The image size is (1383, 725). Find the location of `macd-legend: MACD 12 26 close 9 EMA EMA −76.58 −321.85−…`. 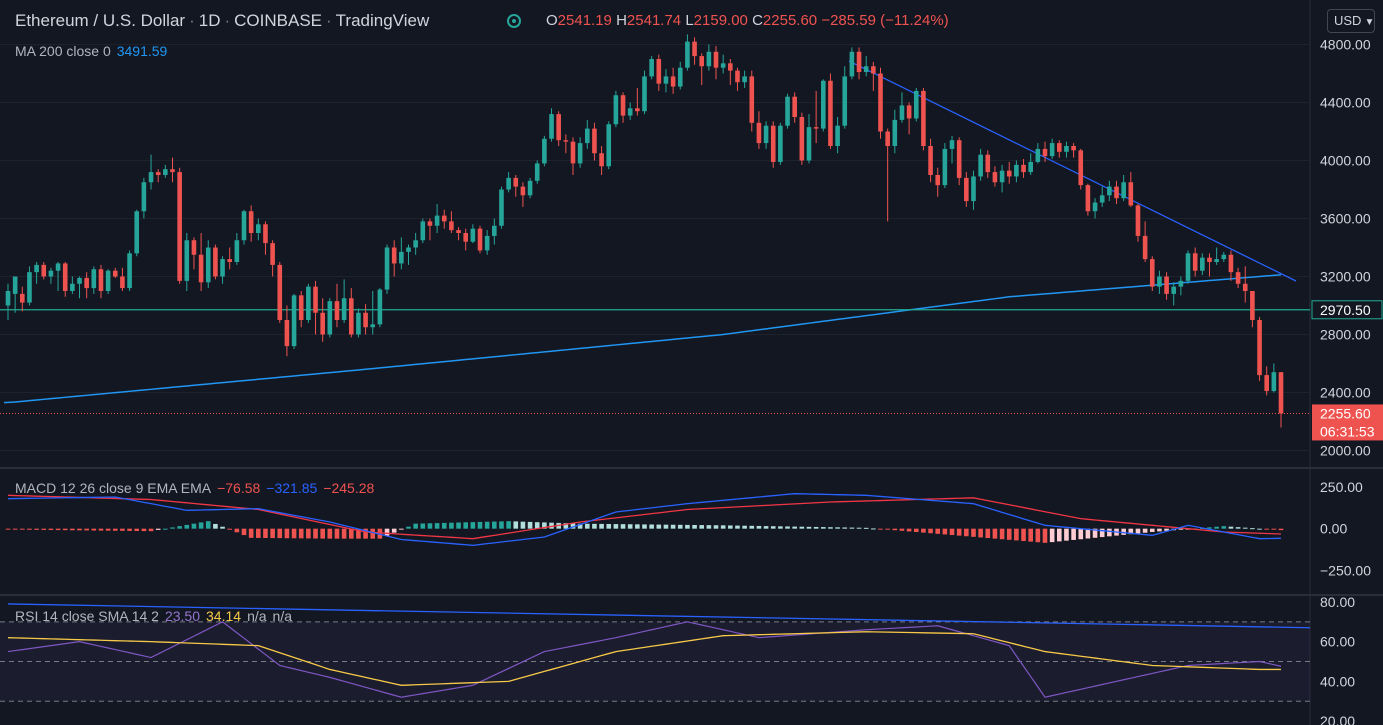

macd-legend: MACD 12 26 close 9 EMA EMA −76.58 −321.85−… is located at coordinates (197, 488).